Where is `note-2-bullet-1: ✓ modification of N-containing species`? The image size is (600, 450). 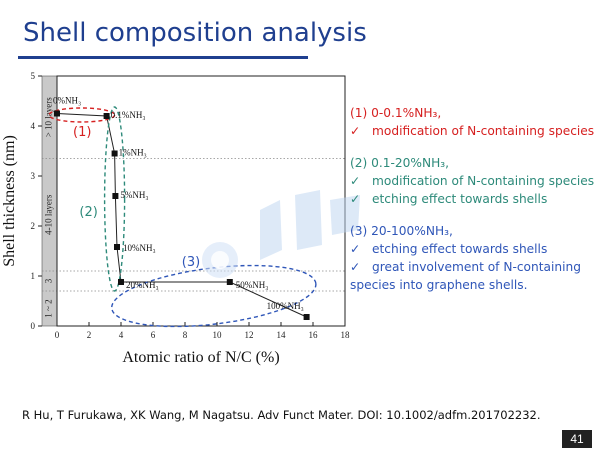 note-2-bullet-1: ✓ modification of N-containing species is located at coordinates (475, 181).